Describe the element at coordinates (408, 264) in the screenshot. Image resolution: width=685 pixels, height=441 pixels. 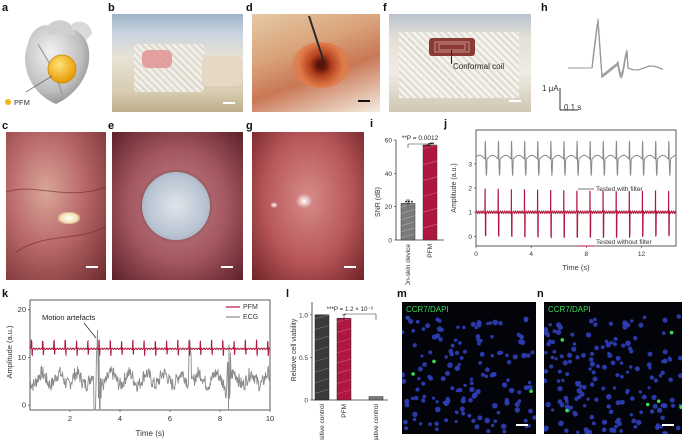
I see `i-category-label: On-skin device` at that location.